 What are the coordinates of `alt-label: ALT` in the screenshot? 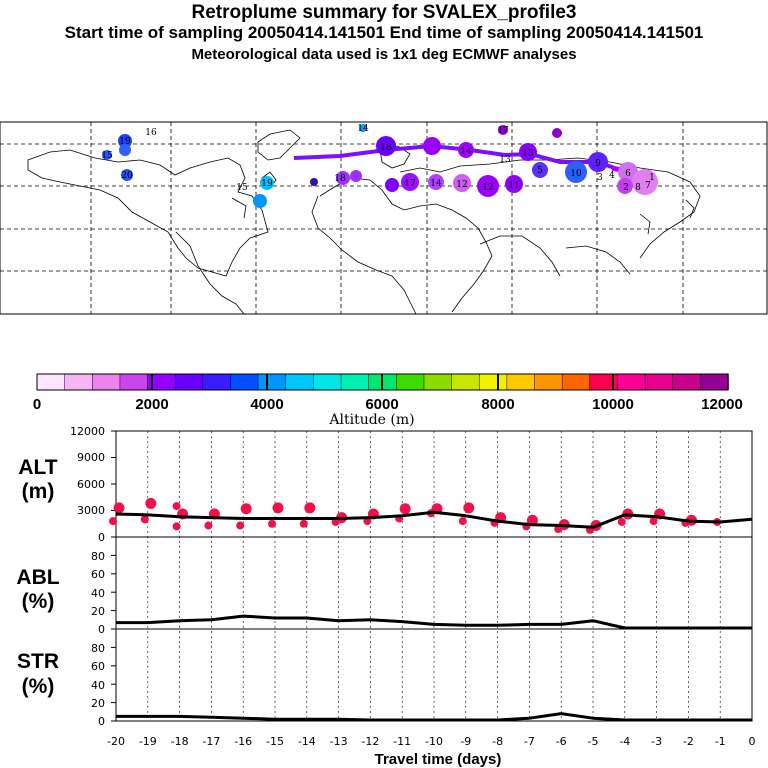 It's located at (37, 467).